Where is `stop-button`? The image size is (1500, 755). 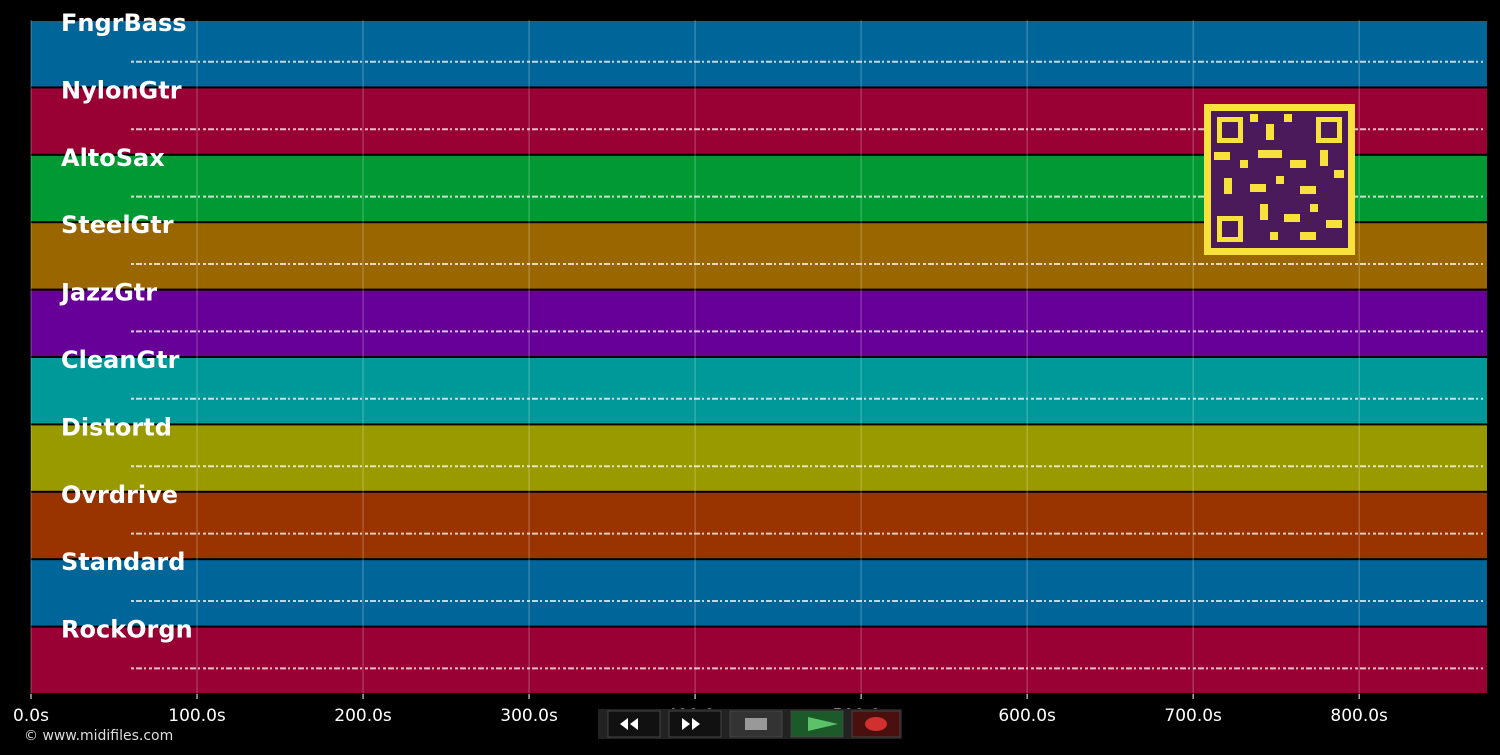 stop-button is located at coordinates (756, 724).